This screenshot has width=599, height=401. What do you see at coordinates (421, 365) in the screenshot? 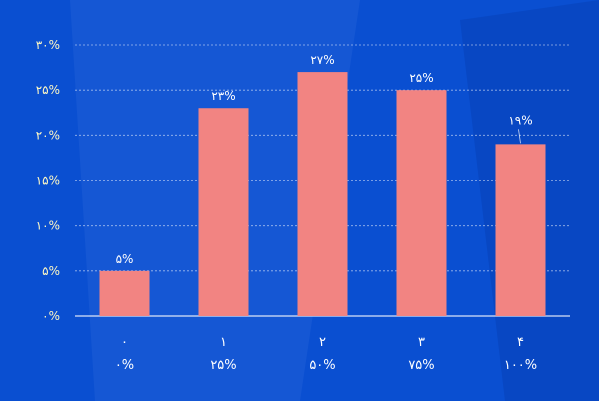
I see `x-tick-sublabel: ۷۵%` at bounding box center [421, 365].